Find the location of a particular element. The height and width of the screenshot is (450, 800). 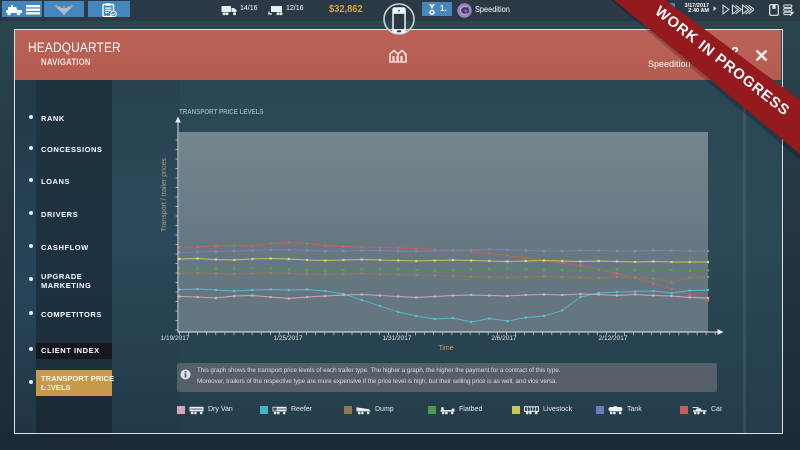

svg-text: WORK IN PROGRESS is located at coordinates (722, 62).